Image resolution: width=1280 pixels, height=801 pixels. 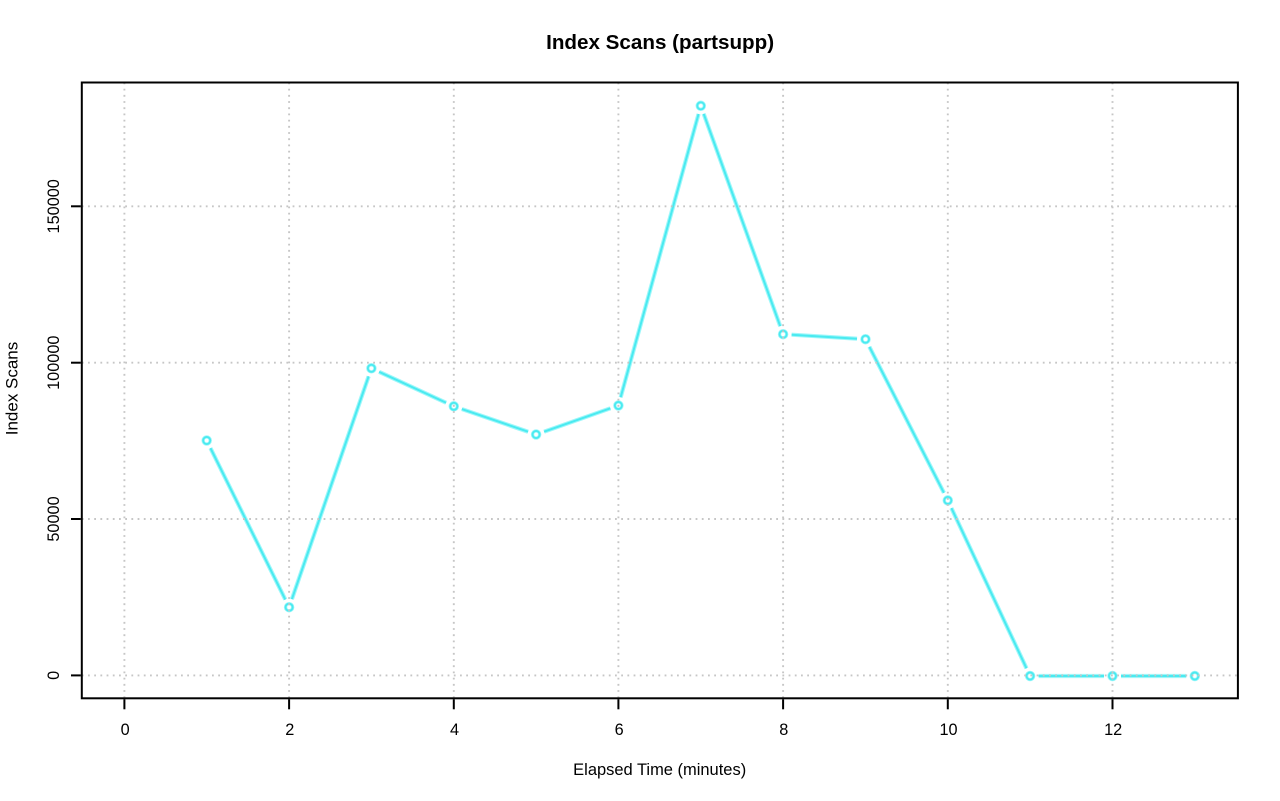 I want to click on svg-text: 100000, so click(x=54, y=363).